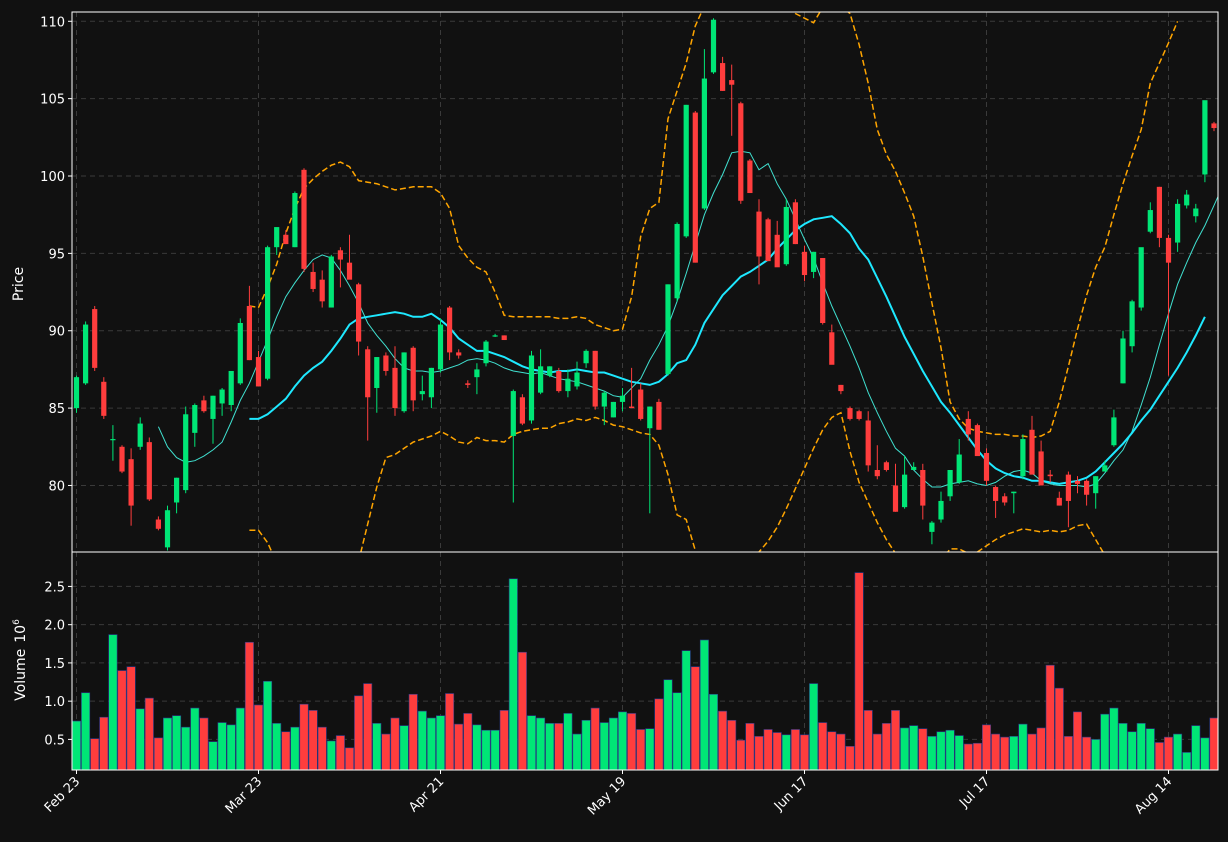 The image size is (1228, 842). I want to click on volume-tick-label: 2.5, so click(54, 587).